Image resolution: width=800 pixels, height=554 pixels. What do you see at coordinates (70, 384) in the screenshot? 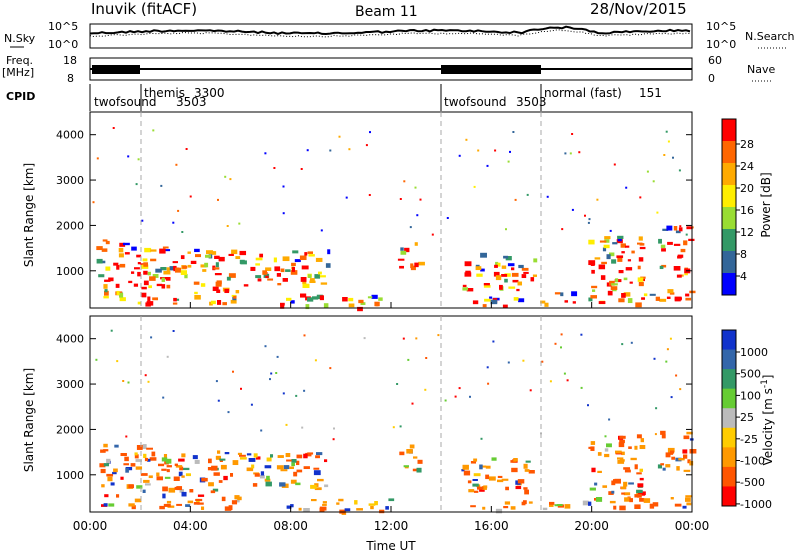
I see `ytick-label: 3000` at bounding box center [70, 384].